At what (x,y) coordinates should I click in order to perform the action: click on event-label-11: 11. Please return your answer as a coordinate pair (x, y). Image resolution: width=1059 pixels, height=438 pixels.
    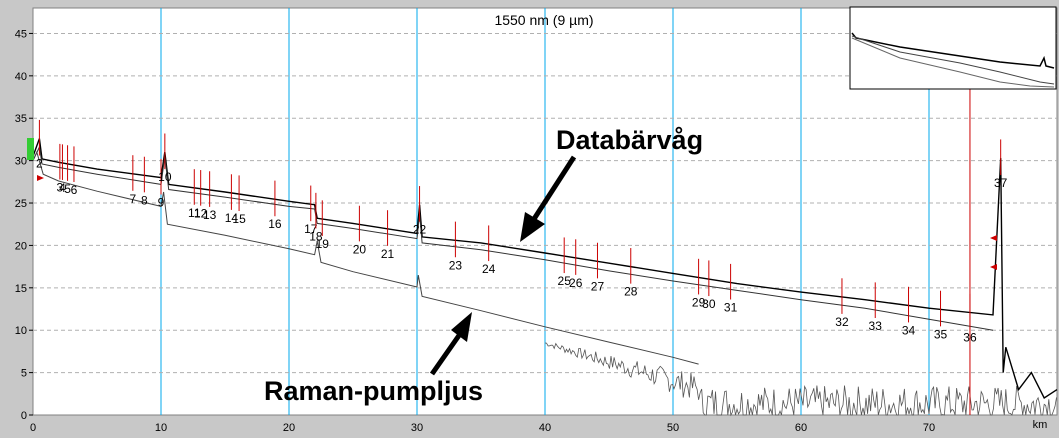
    Looking at the image, I should click on (194, 213).